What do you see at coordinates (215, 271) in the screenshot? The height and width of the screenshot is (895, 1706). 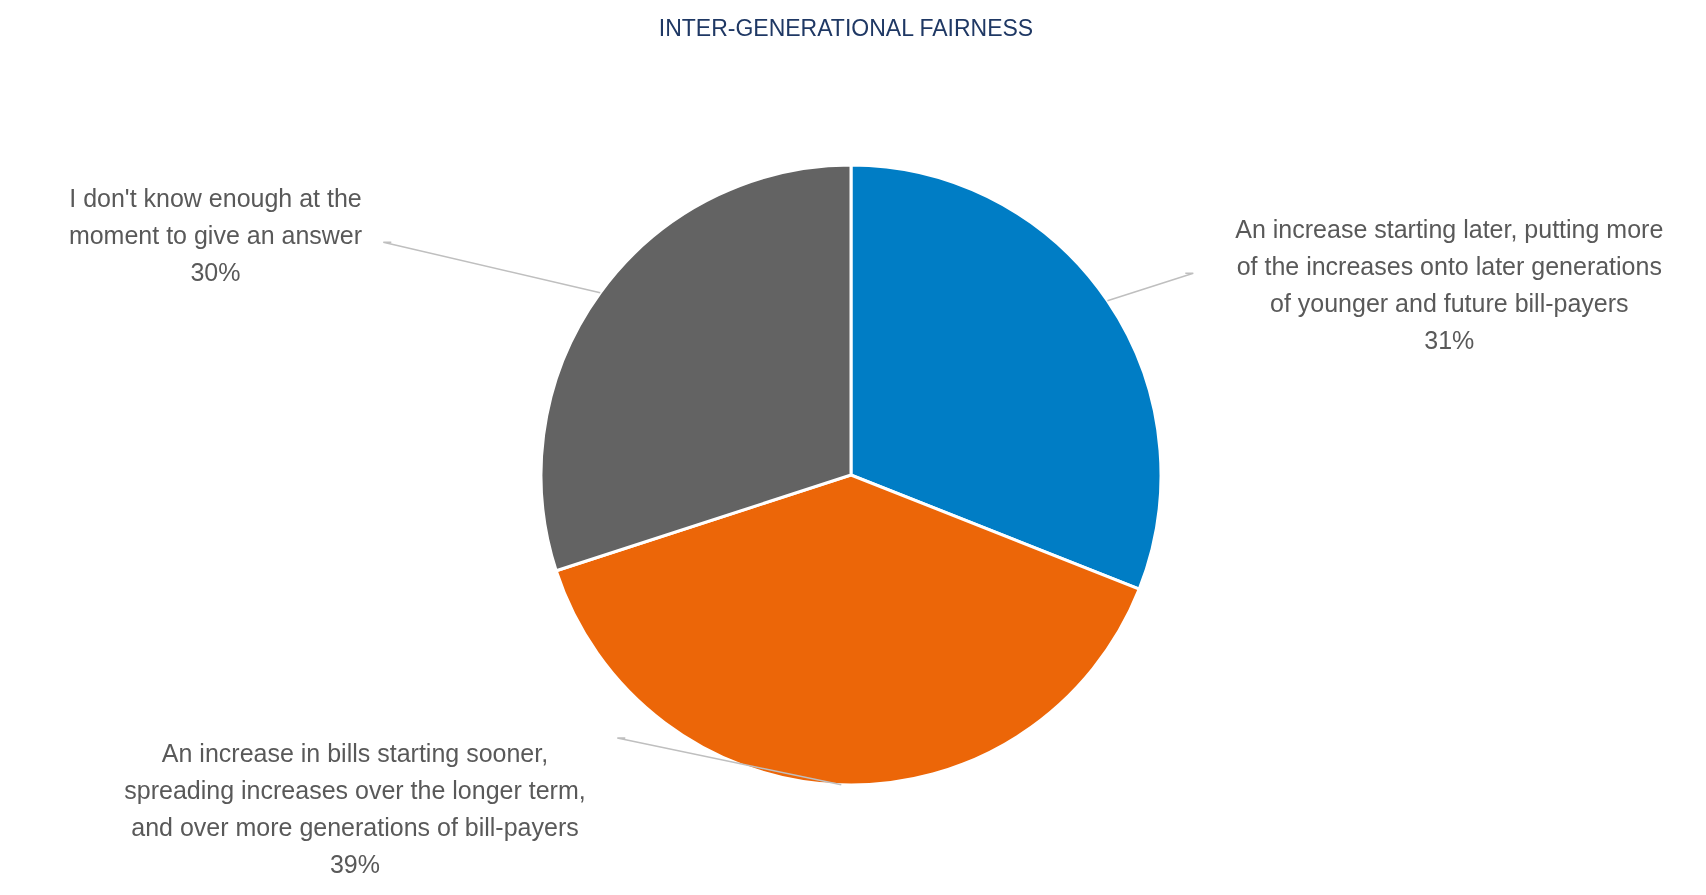 I see `data-label: 30%` at bounding box center [215, 271].